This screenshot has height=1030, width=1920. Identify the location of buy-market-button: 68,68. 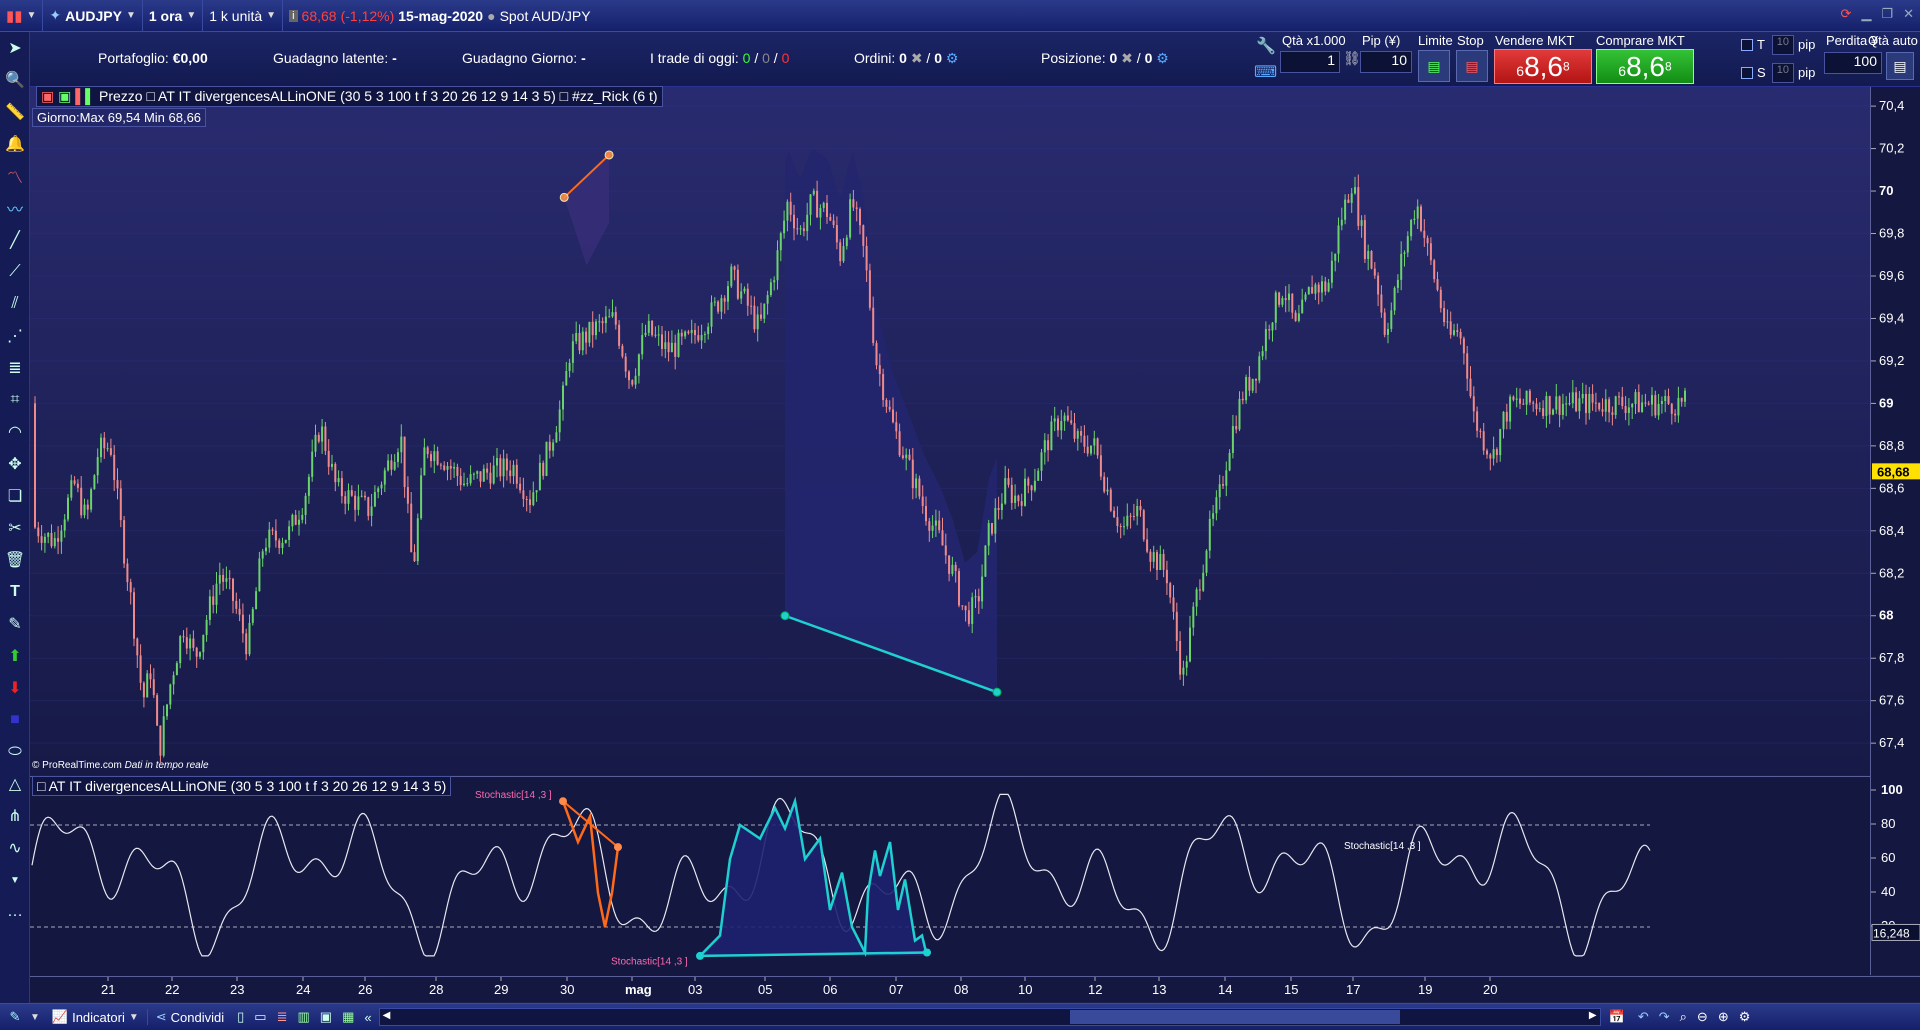
(1645, 66).